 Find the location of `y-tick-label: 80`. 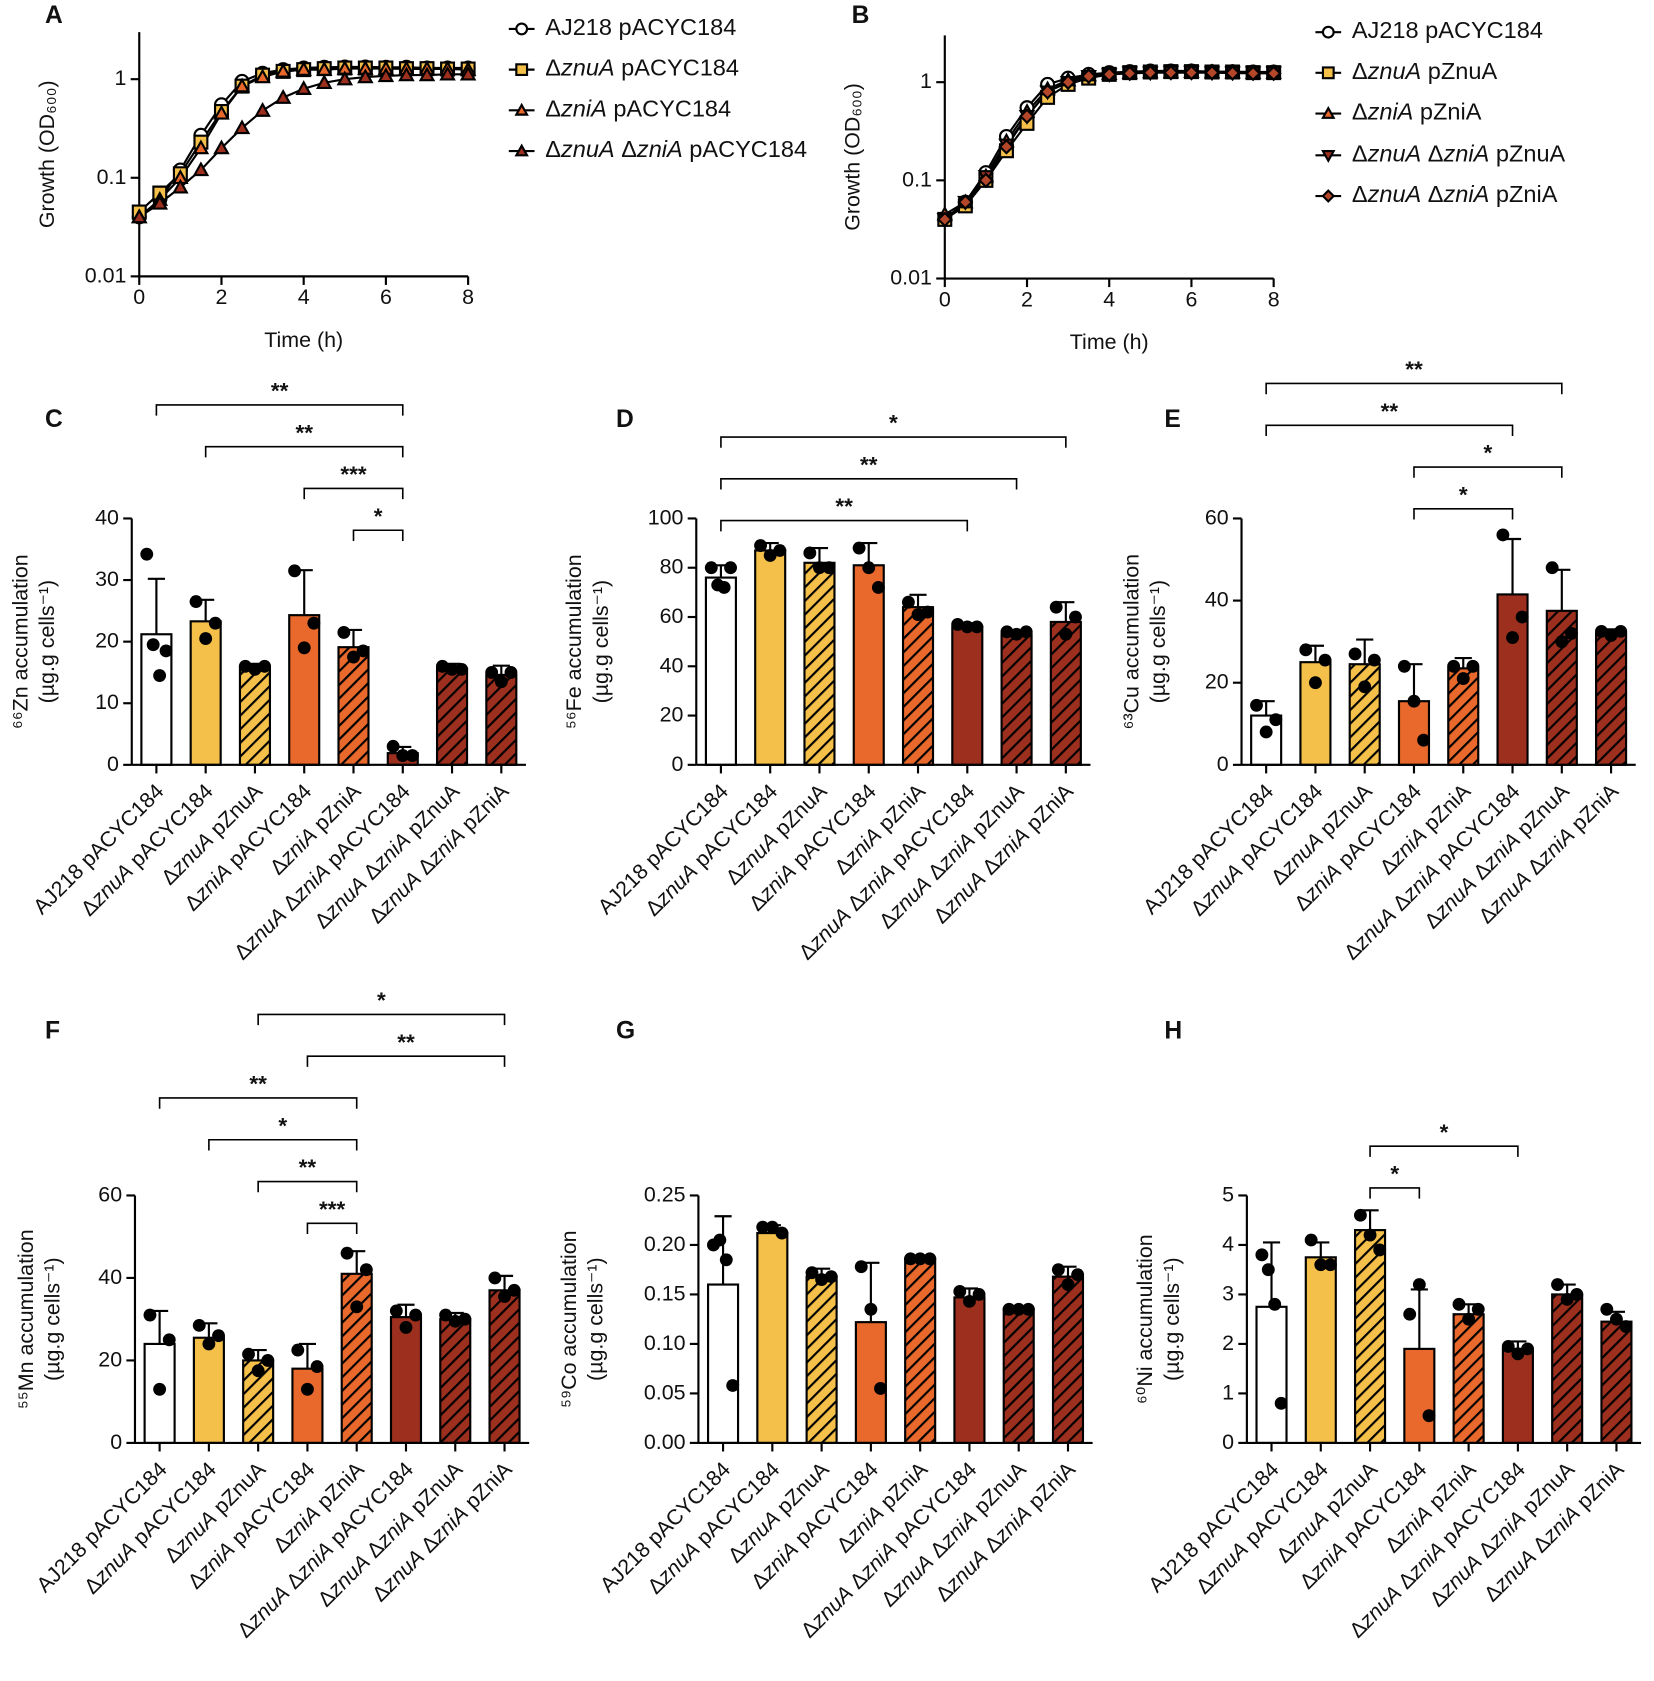

y-tick-label: 80 is located at coordinates (672, 566).